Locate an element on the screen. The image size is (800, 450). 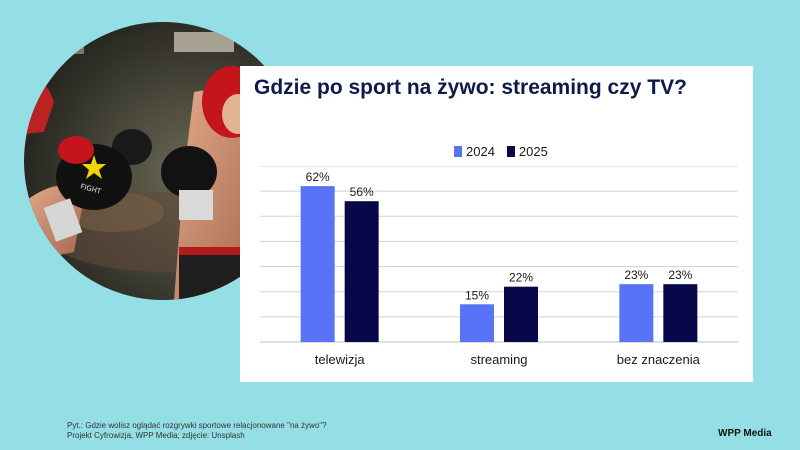
data-label-2024-0: 62% is located at coordinates (318, 177).